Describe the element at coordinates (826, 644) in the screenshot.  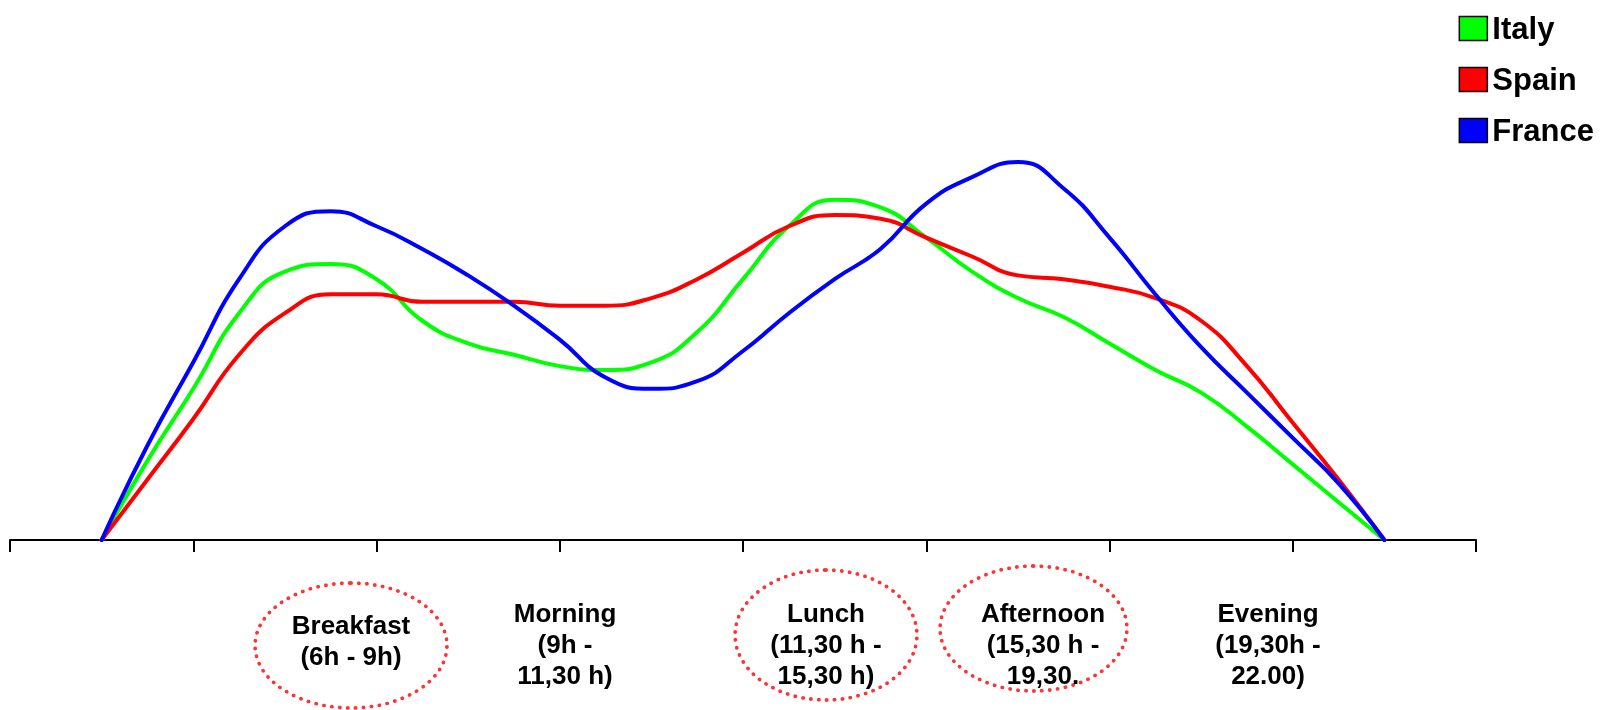
I see `text: Lunch (11,30 h - 15,30 h)` at that location.